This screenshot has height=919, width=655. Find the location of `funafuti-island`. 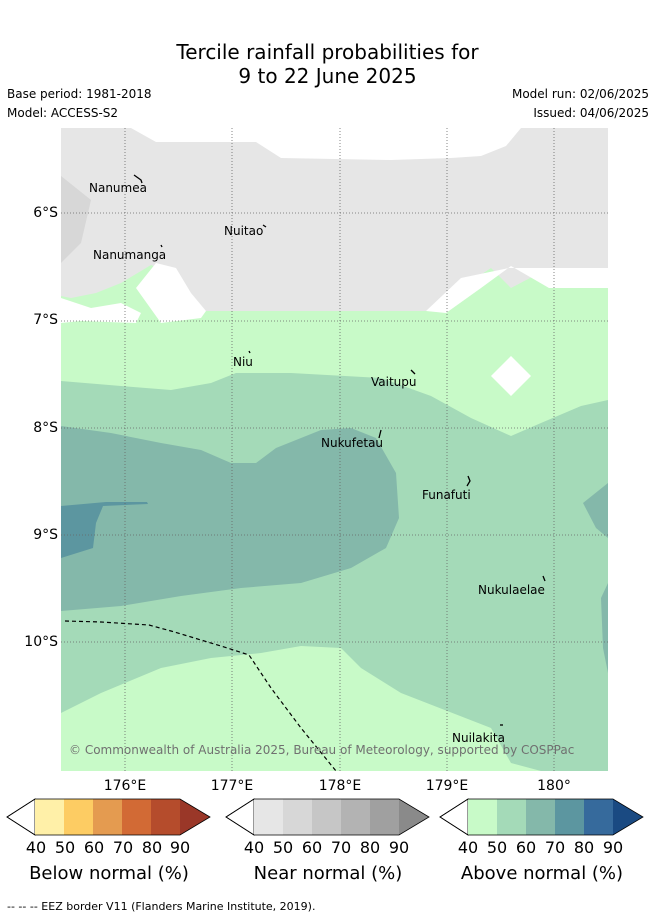

funafuti-island is located at coordinates (468, 481).